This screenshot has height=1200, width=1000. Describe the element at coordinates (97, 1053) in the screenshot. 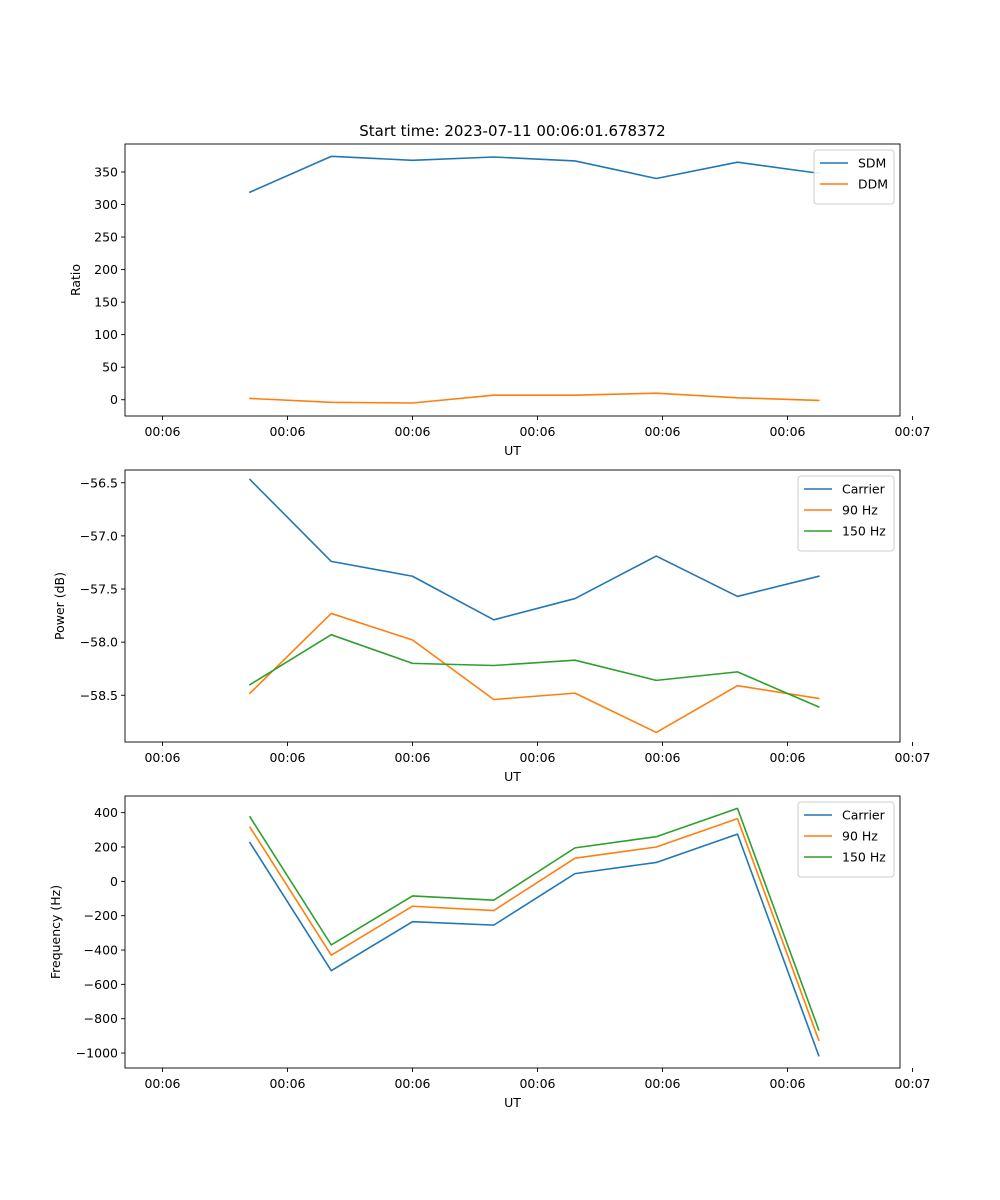

I see `y-tick-label: −1000` at that location.